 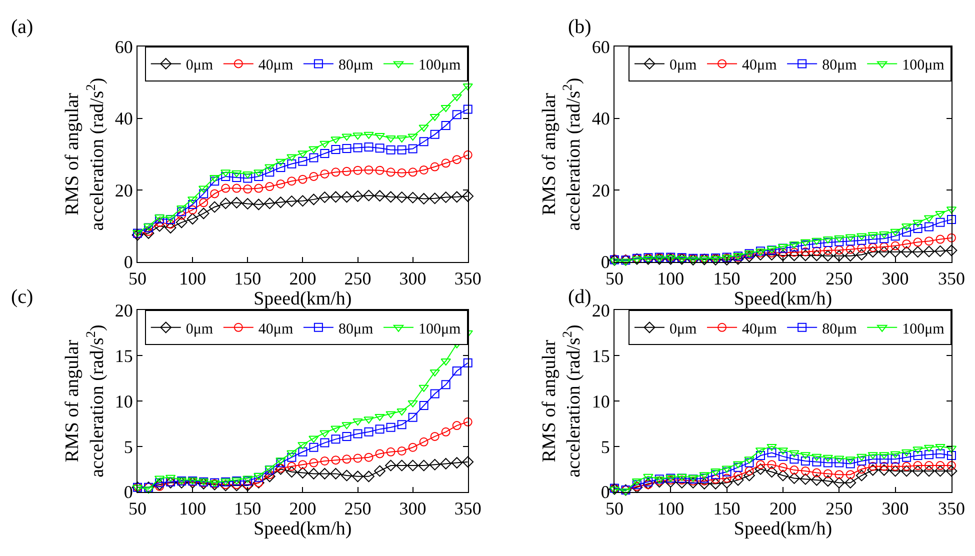 What do you see at coordinates (358, 508) in the screenshot?
I see `x-tick-label: 250` at bounding box center [358, 508].